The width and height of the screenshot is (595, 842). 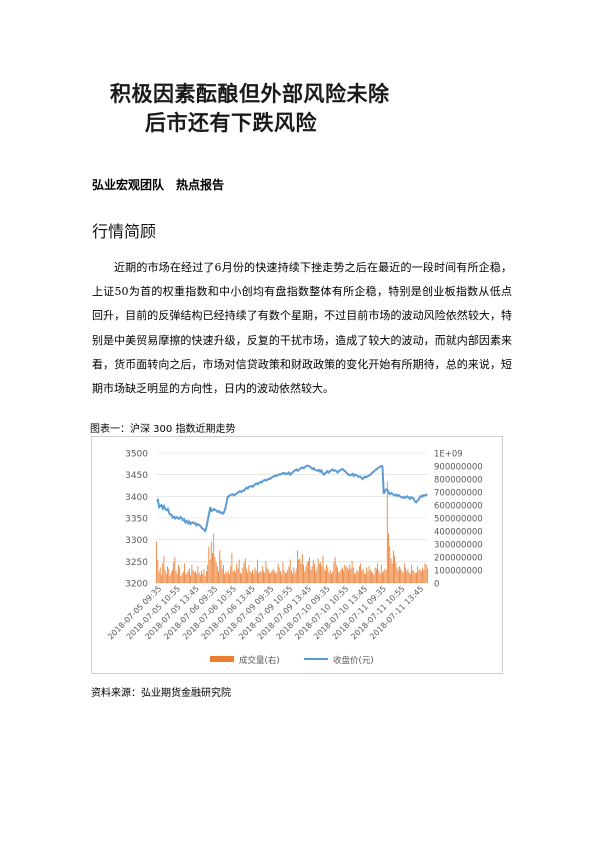 I want to click on legend-price-label: 收盘价(元), so click(x=353, y=660).